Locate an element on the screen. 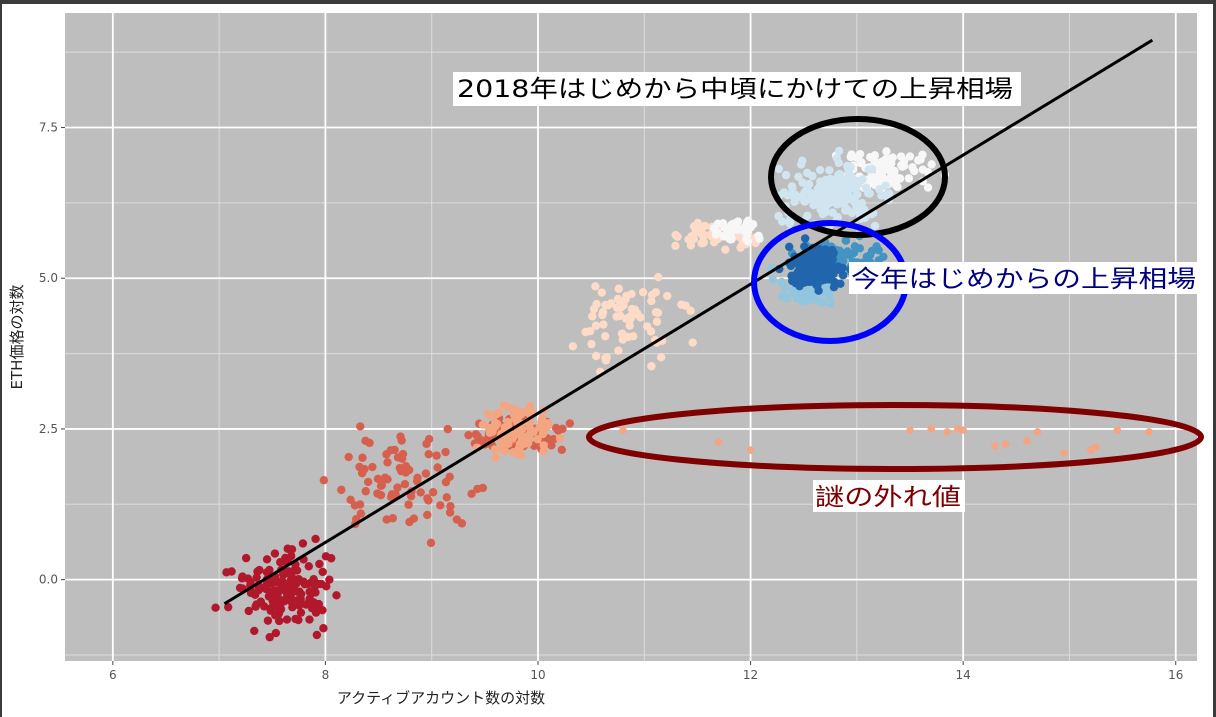 The height and width of the screenshot is (717, 1216). x-axis-title: アクティブアカウント数の対数 is located at coordinates (441, 698).